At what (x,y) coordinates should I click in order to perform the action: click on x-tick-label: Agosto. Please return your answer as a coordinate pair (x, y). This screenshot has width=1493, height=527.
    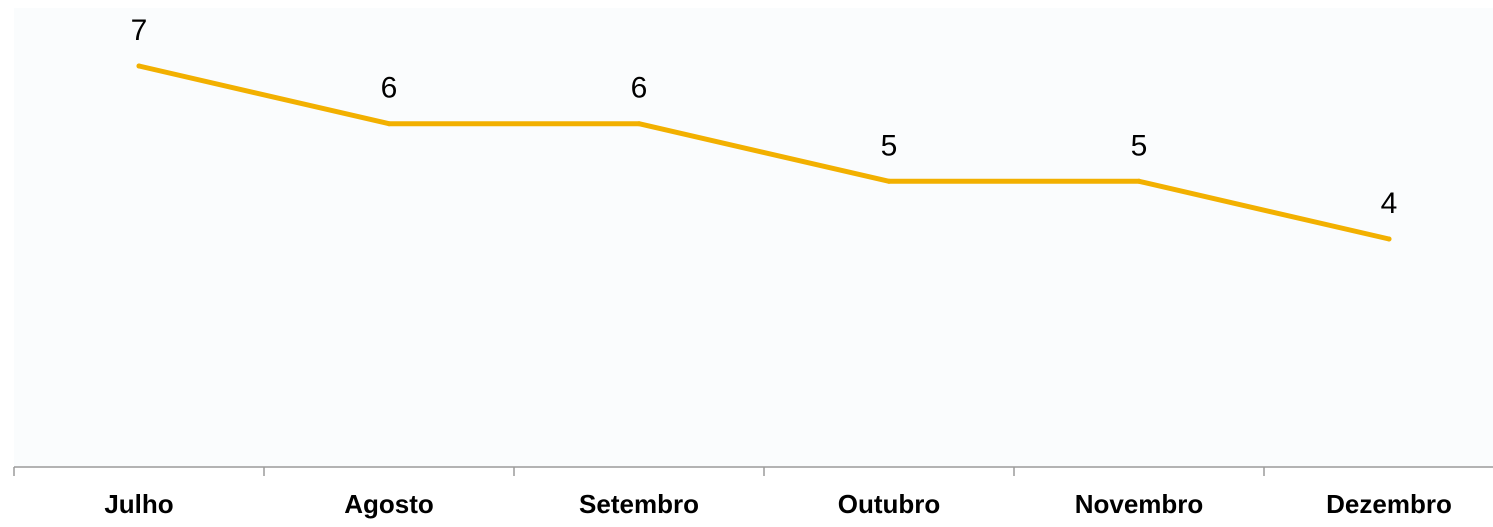
    Looking at the image, I should click on (389, 504).